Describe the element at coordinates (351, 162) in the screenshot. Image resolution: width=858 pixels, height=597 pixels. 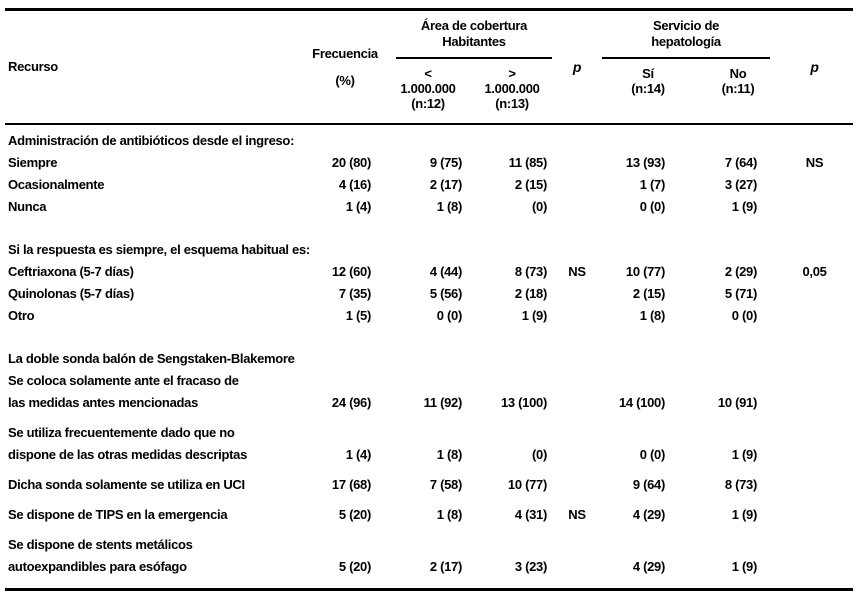
I see `frecuencia-cell: 20 (80)` at that location.